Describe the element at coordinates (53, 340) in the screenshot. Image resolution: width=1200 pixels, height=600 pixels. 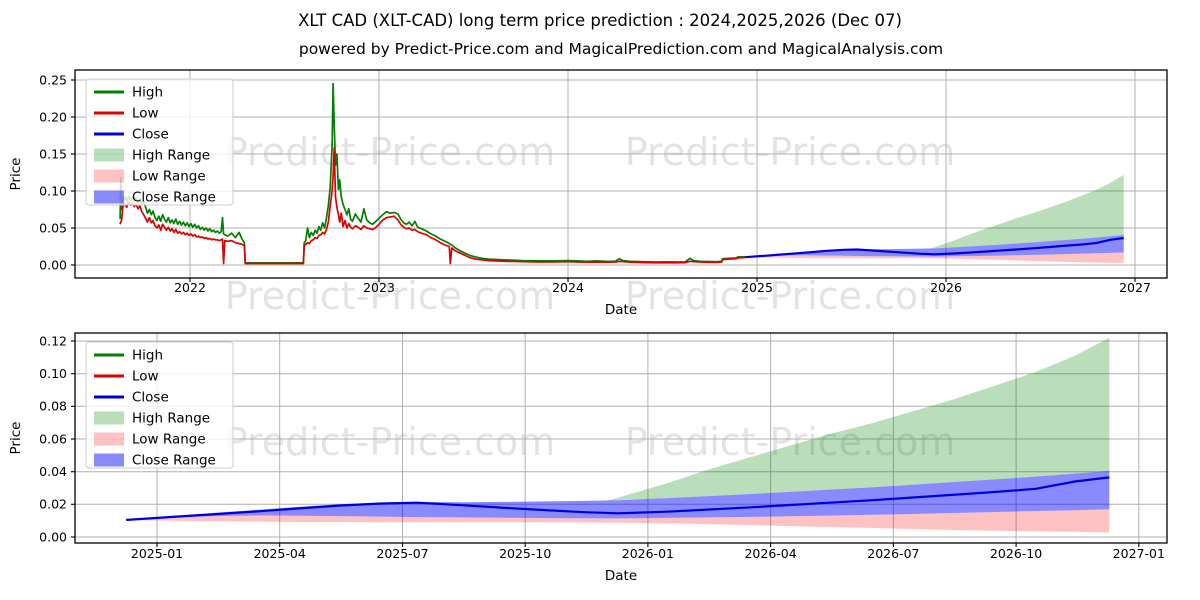
I see `y-tick-label: 0.12` at that location.